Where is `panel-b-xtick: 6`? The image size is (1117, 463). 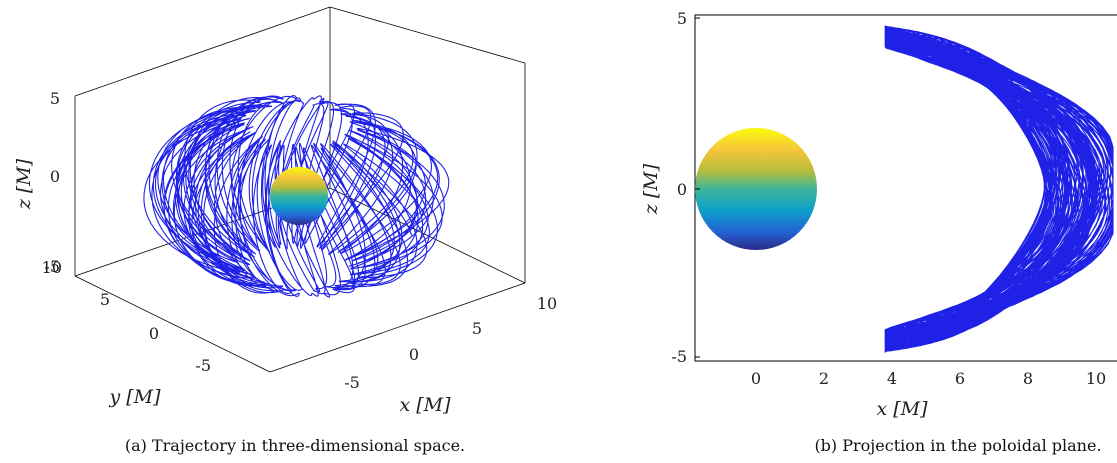 panel-b-xtick: 6 is located at coordinates (960, 378).